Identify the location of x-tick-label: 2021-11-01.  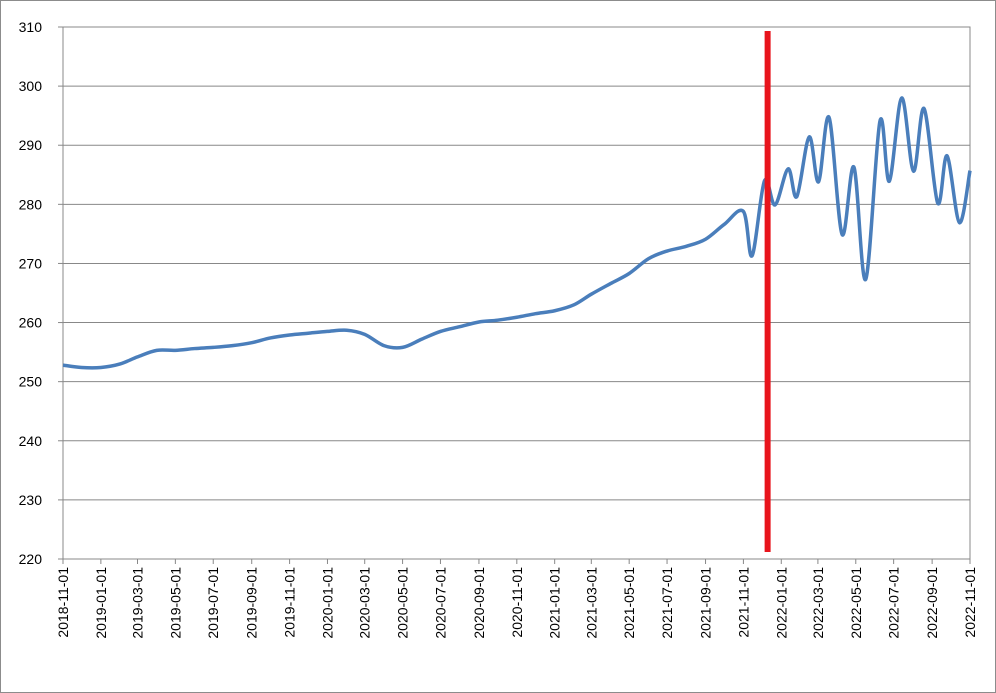
(743, 602).